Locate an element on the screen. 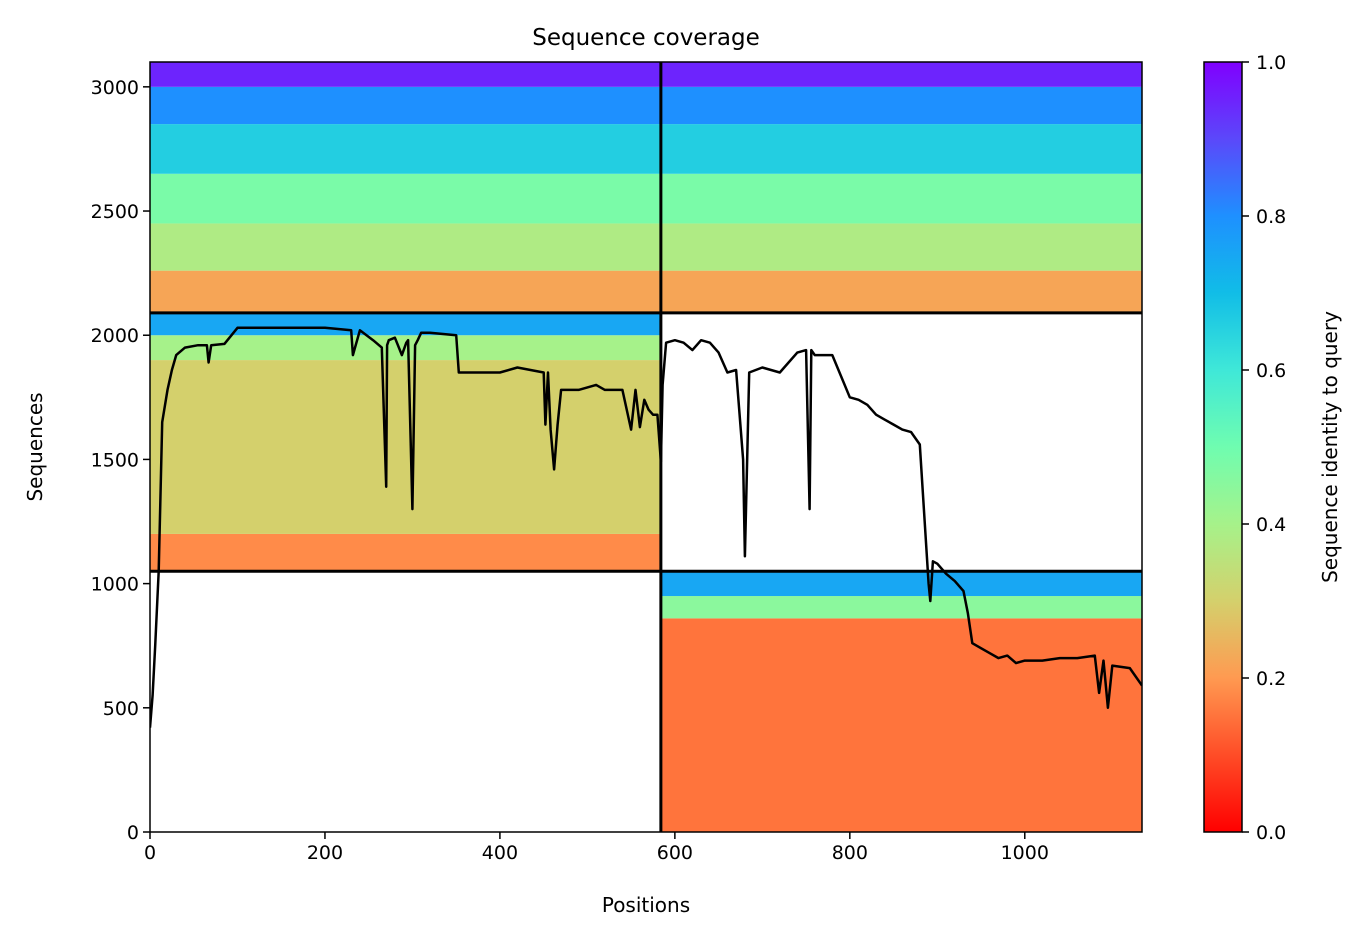 The width and height of the screenshot is (1364, 939). y-axis-label: Sequences is located at coordinates (35, 446).